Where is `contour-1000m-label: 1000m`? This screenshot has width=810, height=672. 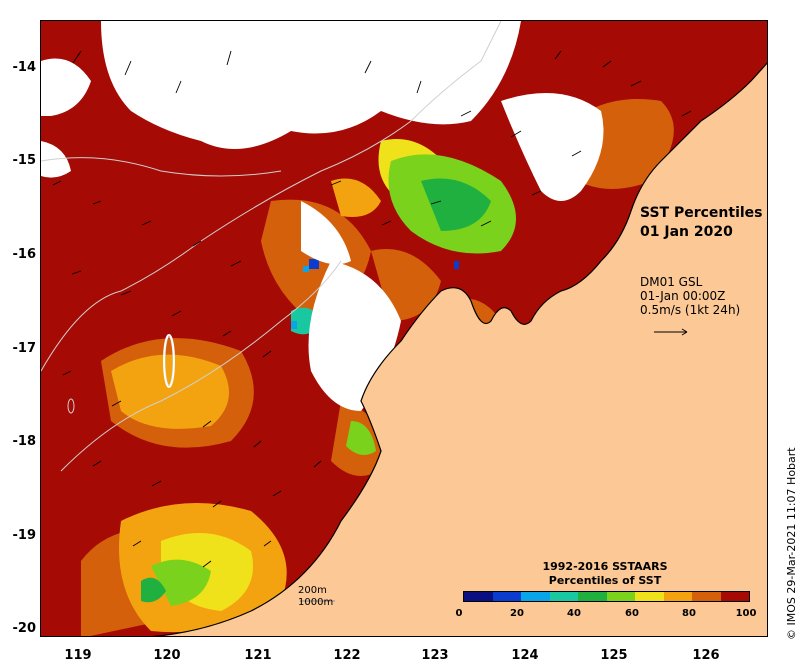 contour-1000m-label: 1000m is located at coordinates (316, 602).